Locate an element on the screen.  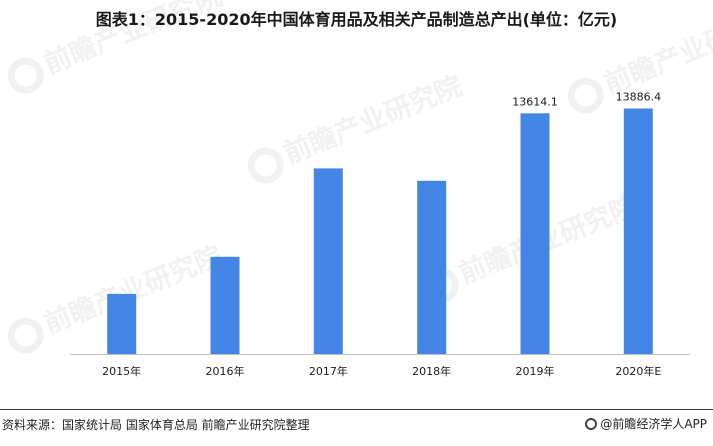
x-tick-label: 2016年 is located at coordinates (225, 371).